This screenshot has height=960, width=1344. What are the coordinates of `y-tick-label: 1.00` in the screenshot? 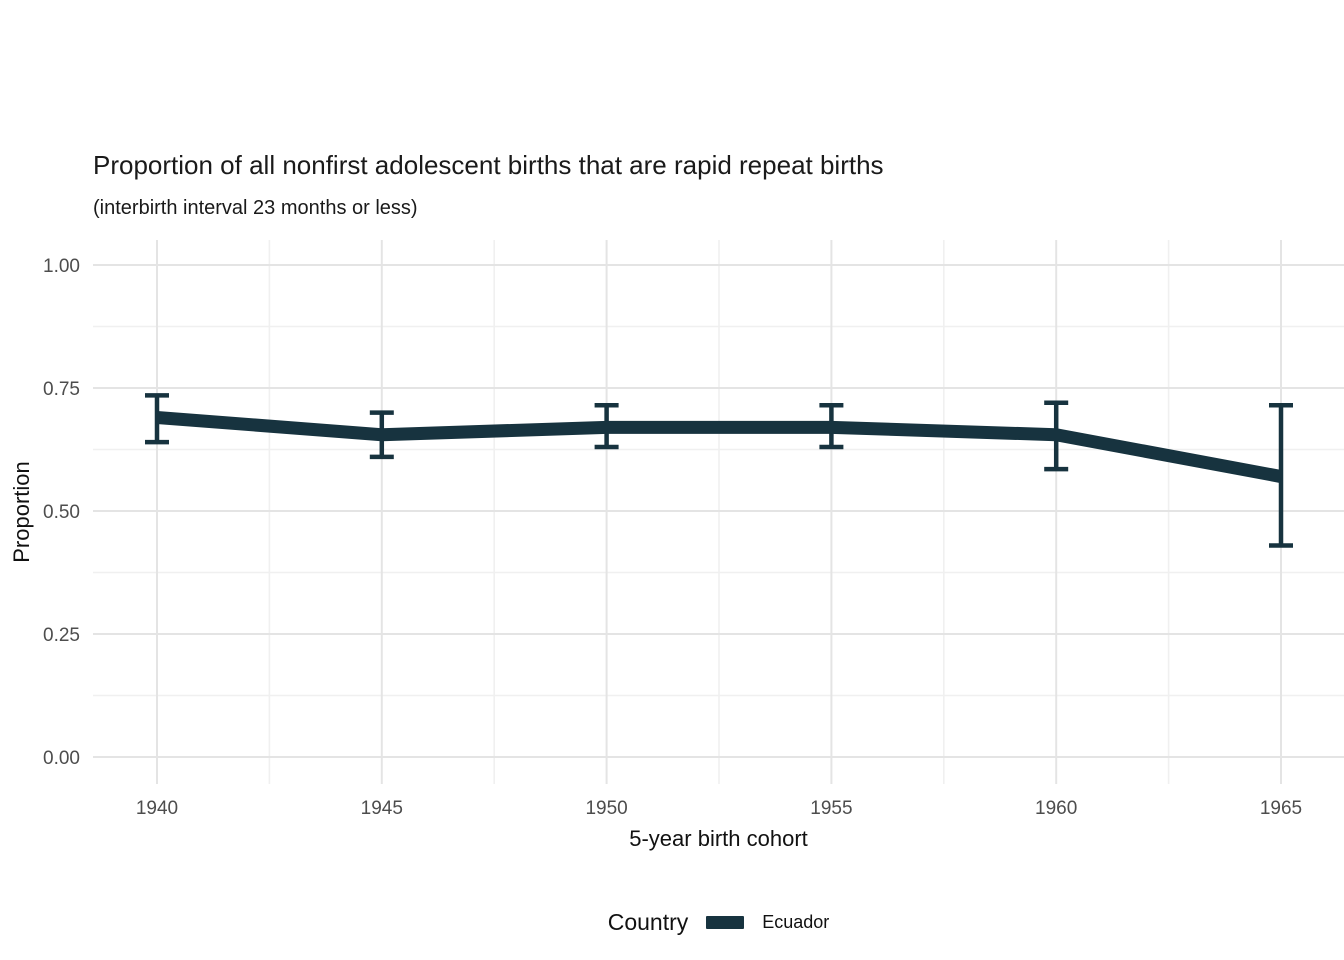 It's located at (61, 266).